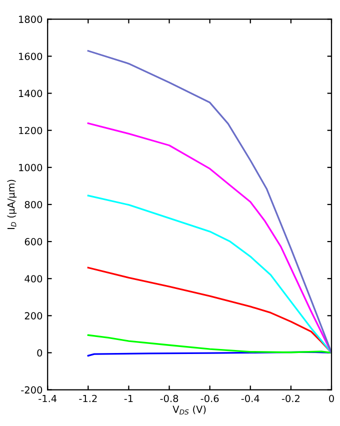  Describe the element at coordinates (169, 398) in the screenshot. I see `x-tick-label: -0.8` at that location.